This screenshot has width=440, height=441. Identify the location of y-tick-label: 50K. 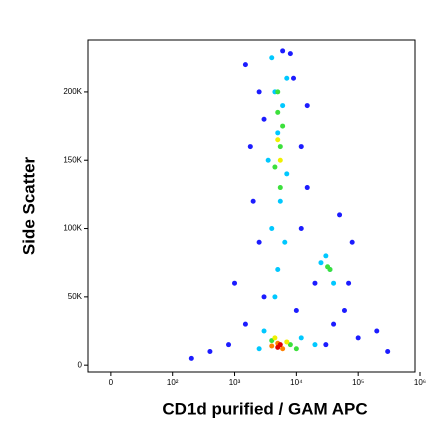
(75, 296).